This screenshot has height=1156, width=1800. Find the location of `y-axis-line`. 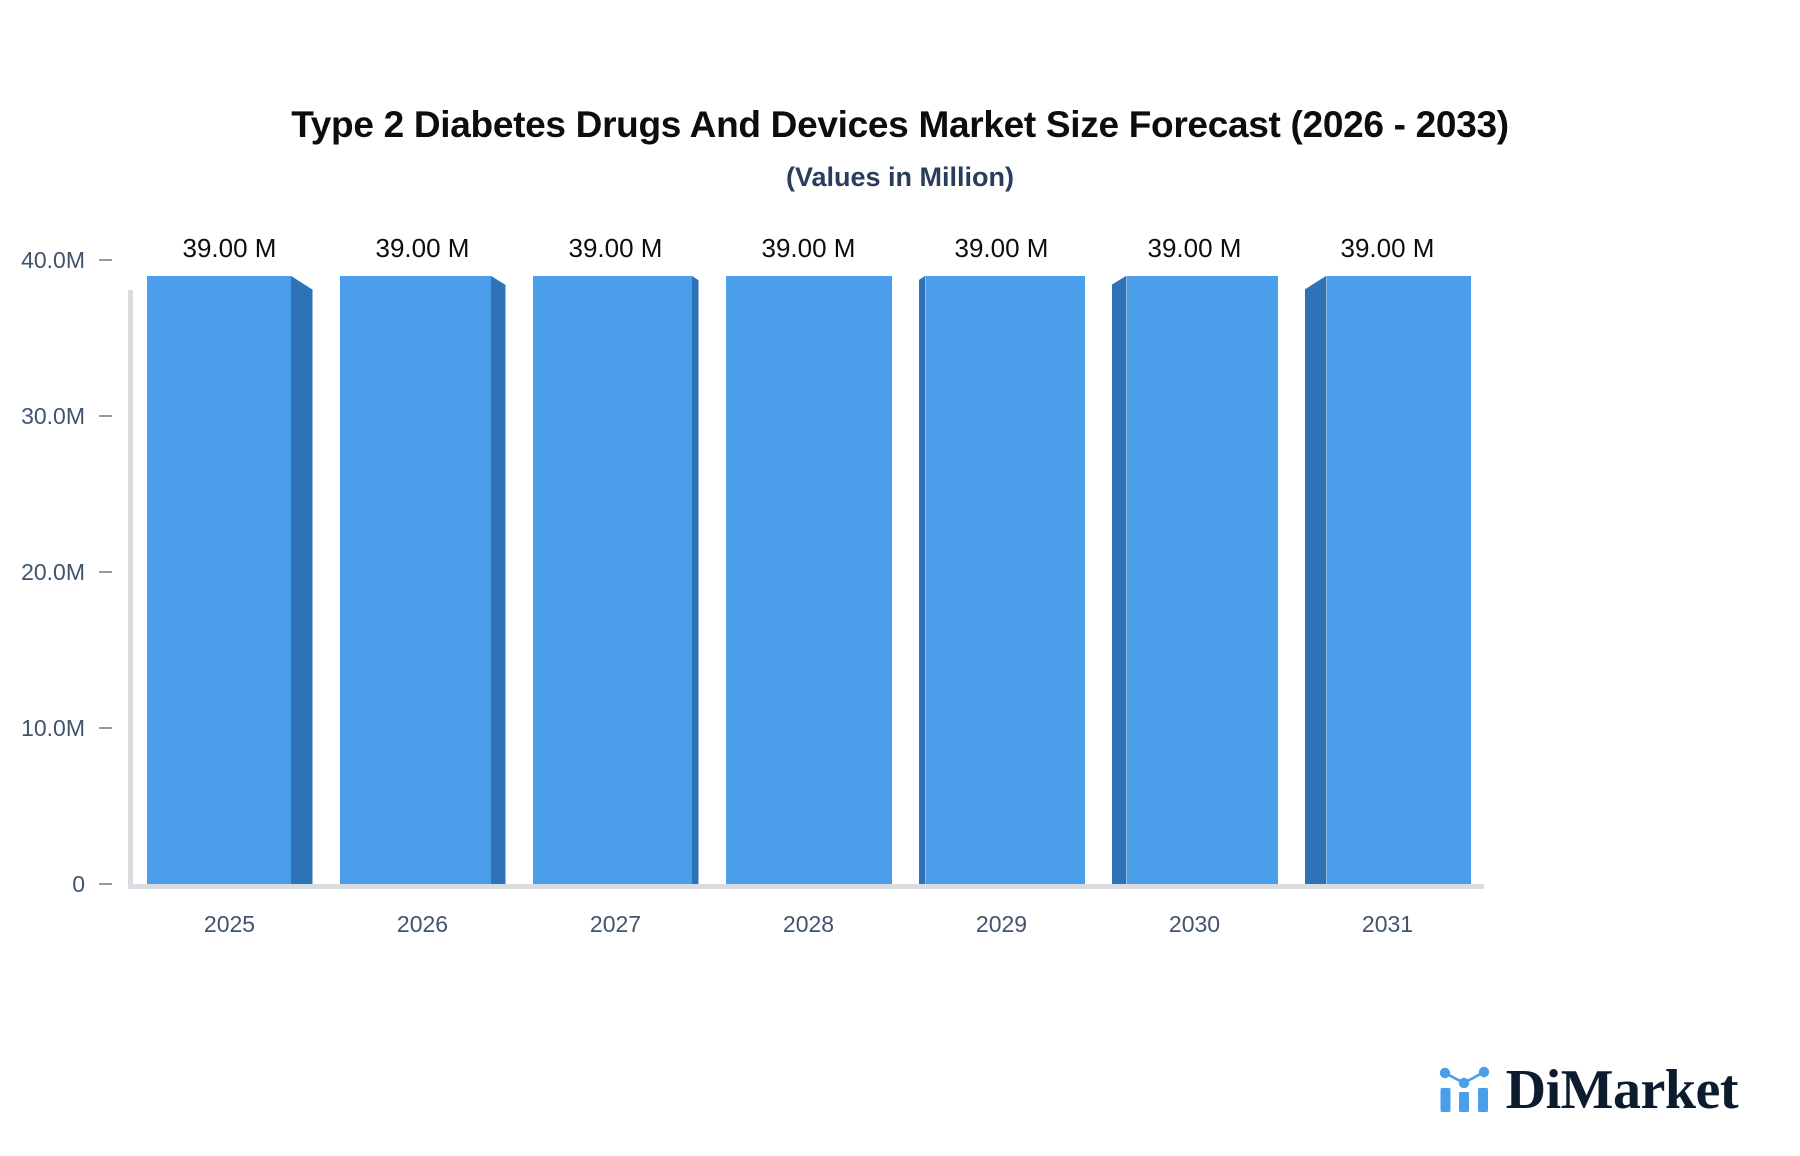

y-axis-line is located at coordinates (130, 588).